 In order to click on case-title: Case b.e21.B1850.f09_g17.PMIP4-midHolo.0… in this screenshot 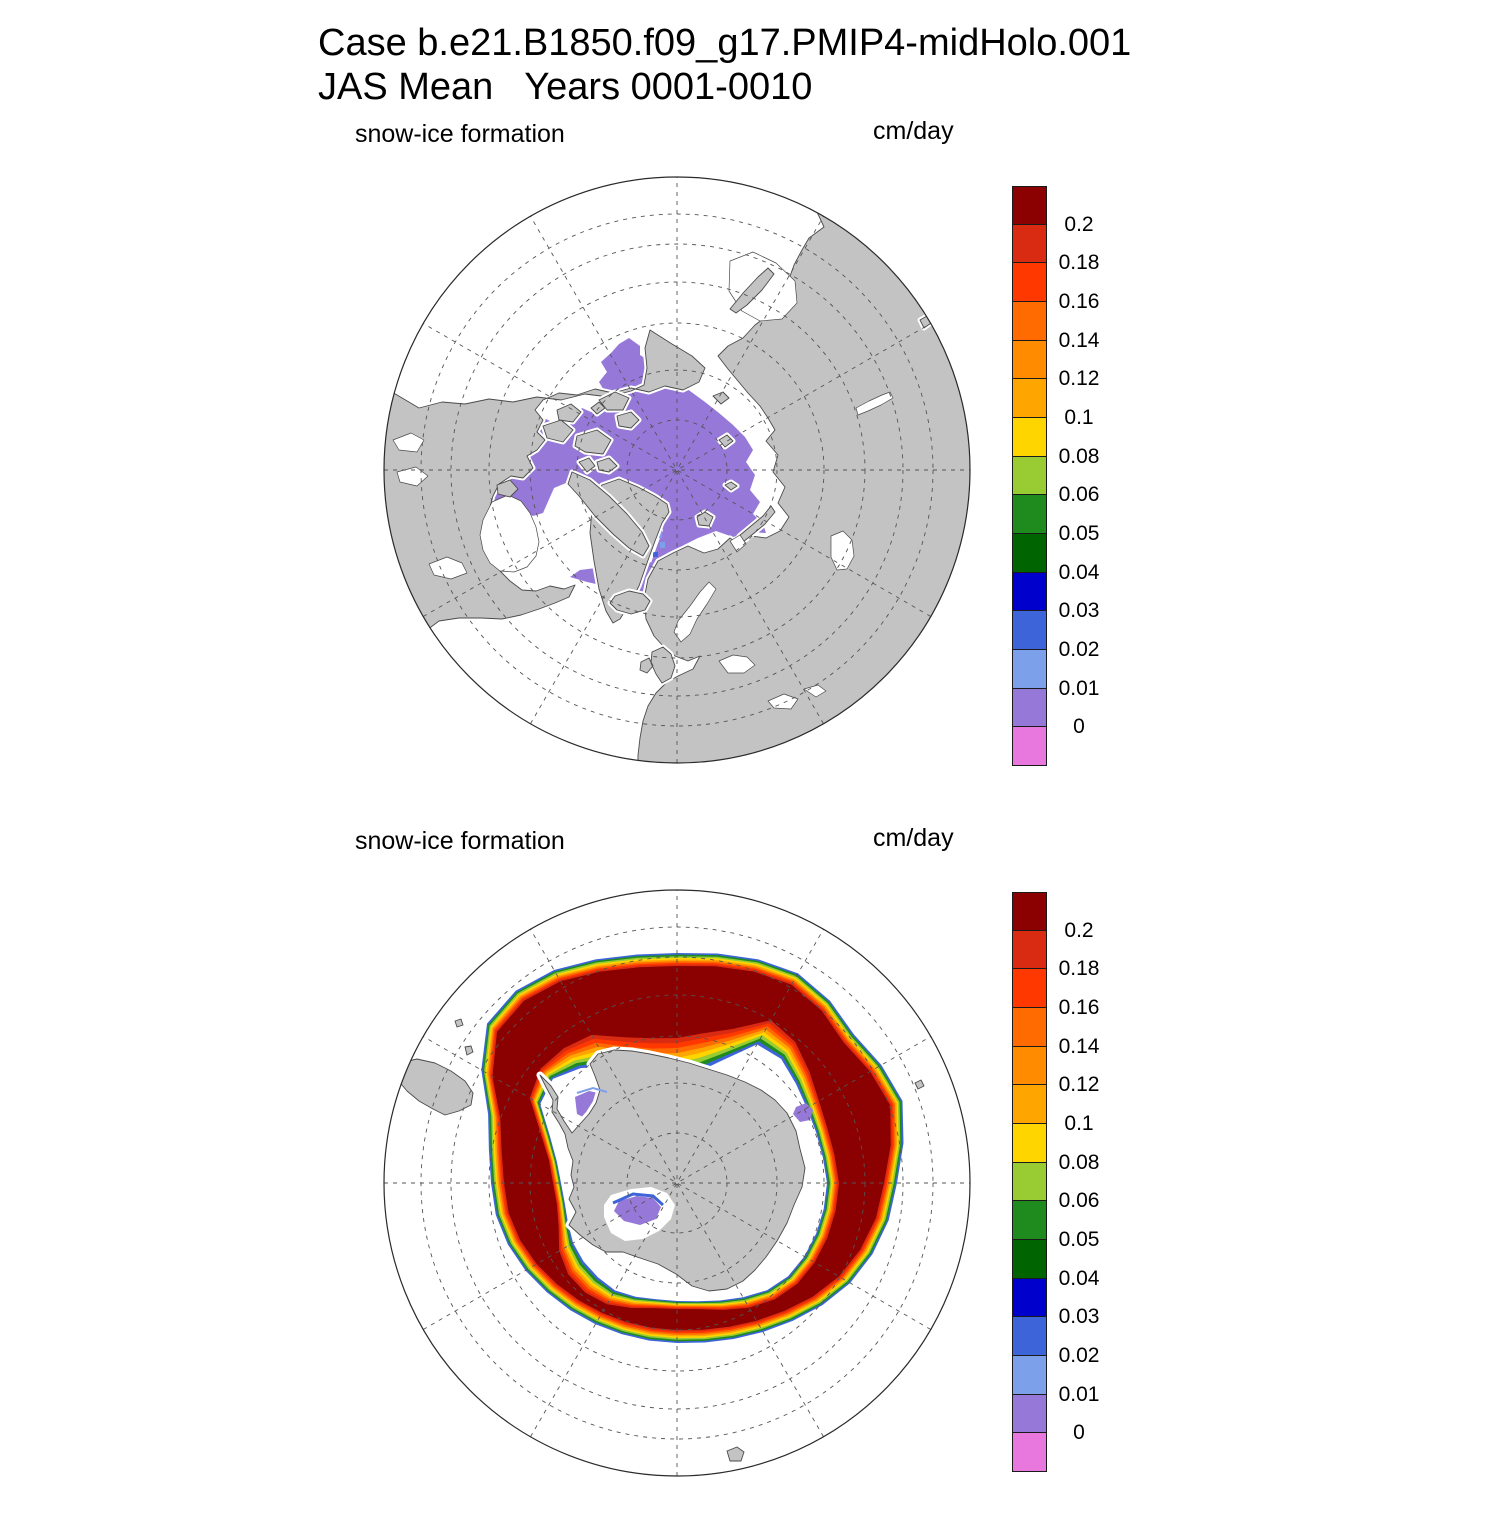, I will do `click(725, 43)`.